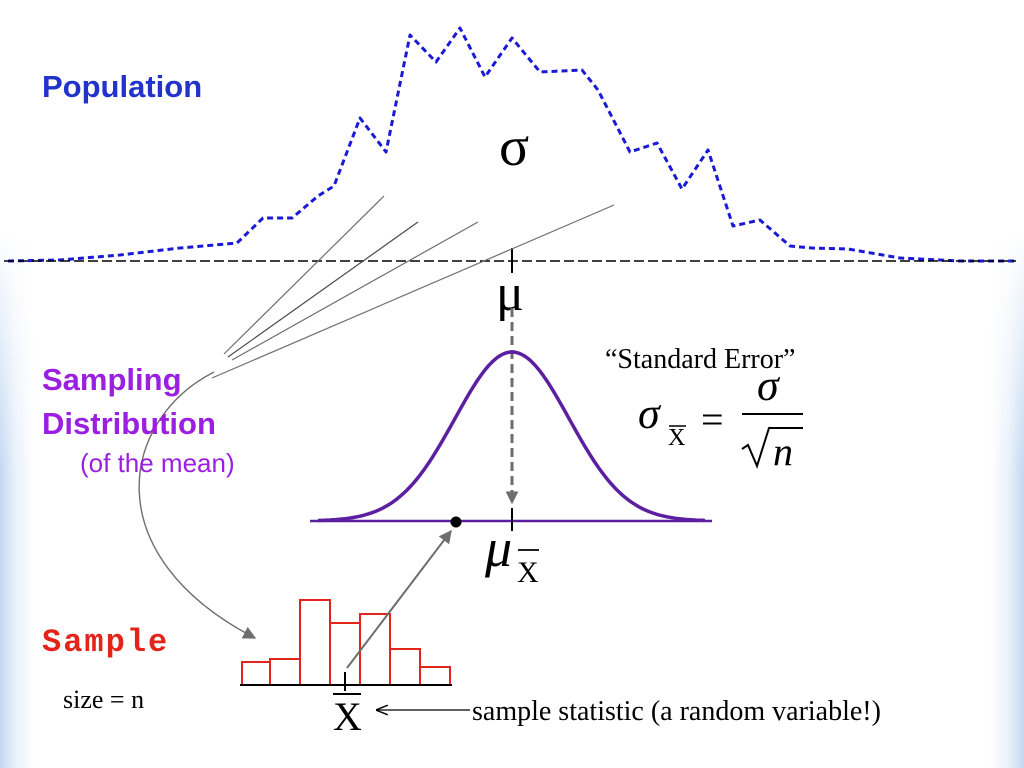  I want to click on sample-mean-to-sampling-arrow, so click(399, 599).